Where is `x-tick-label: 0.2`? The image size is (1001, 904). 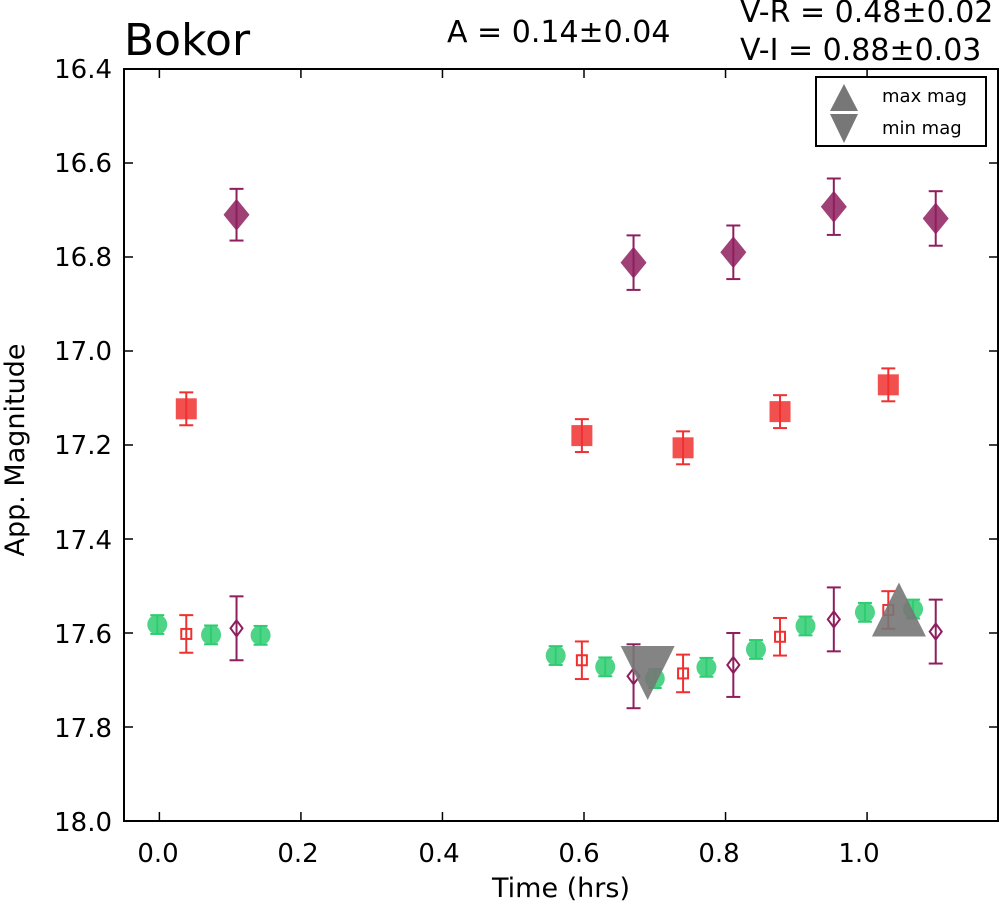 x-tick-label: 0.2 is located at coordinates (297, 854).